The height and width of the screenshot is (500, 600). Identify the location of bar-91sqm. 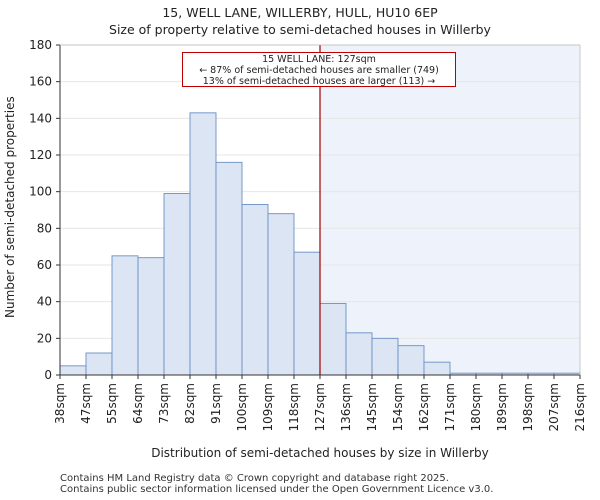
(229, 268).